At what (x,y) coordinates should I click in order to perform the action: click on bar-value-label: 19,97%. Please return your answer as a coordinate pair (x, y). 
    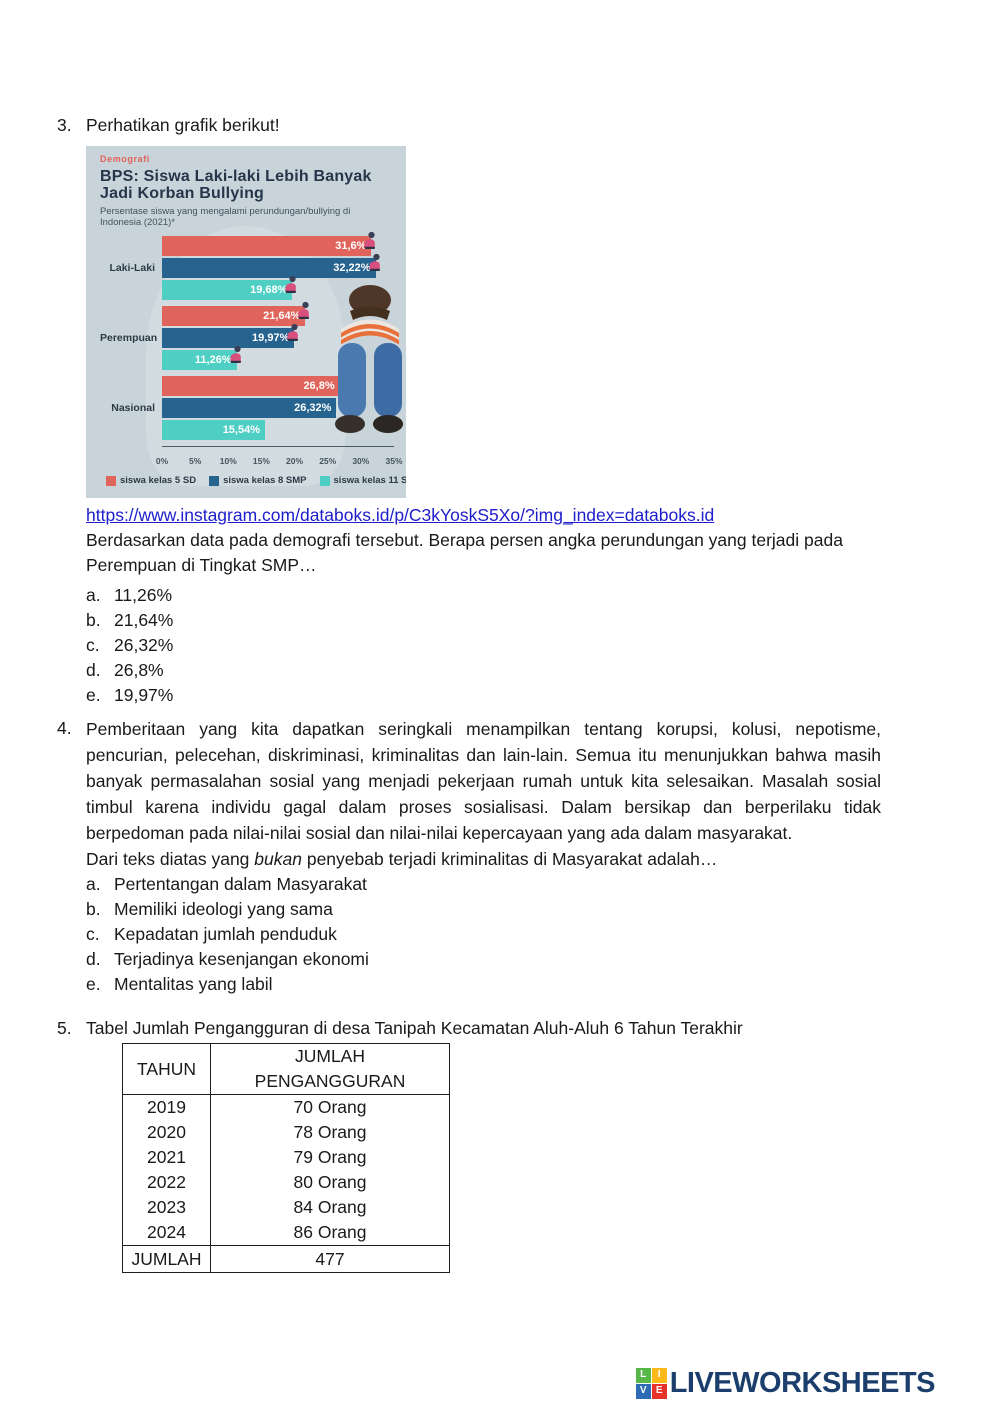
    Looking at the image, I should click on (271, 337).